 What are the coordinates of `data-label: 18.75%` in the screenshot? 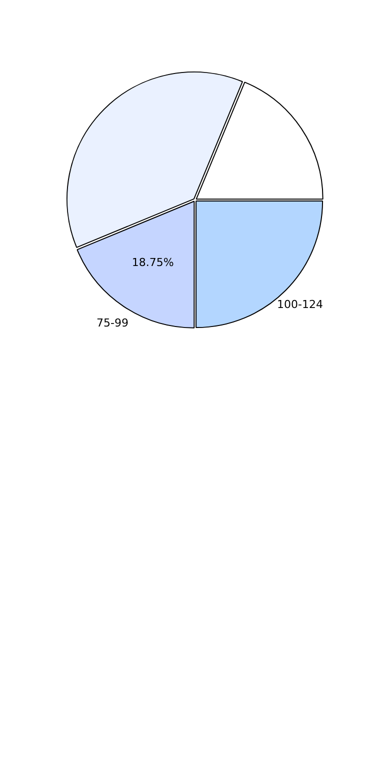 It's located at (153, 262).